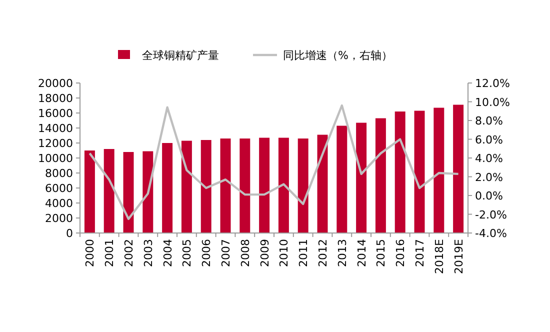 The width and height of the screenshot is (550, 332). What do you see at coordinates (492, 83) in the screenshot?
I see `y2-tick-label: 12.0%` at bounding box center [492, 83].